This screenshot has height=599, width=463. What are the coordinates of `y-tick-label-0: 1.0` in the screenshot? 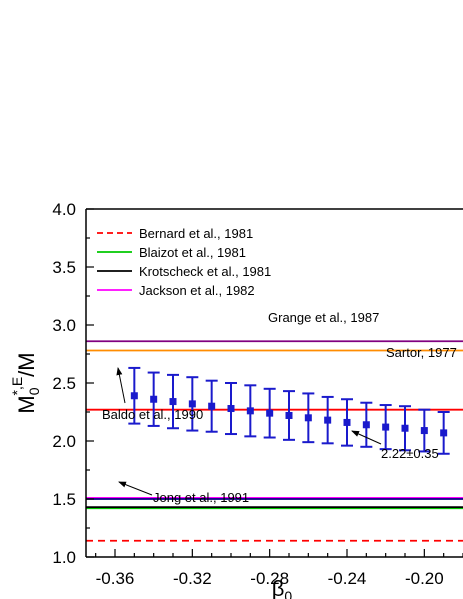 It's located at (64, 557).